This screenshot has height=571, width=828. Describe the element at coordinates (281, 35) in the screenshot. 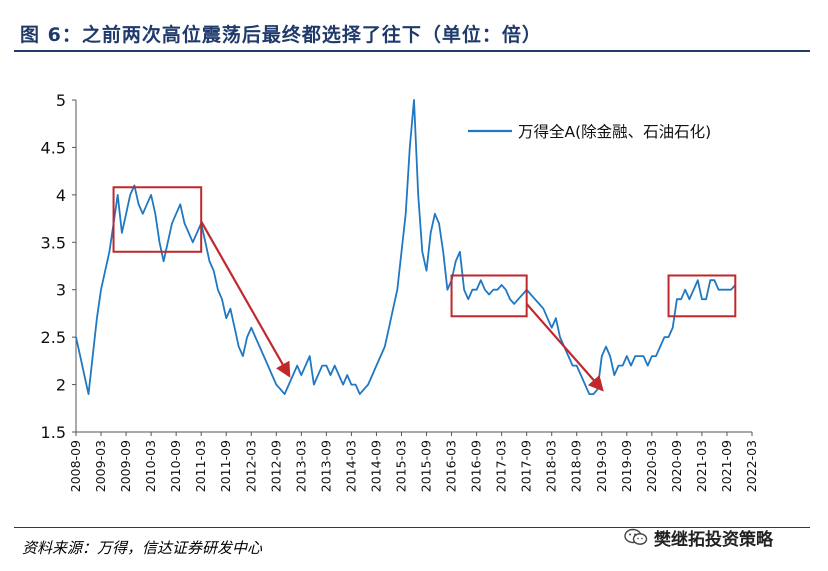

I see `figure-title: 图 6：之前两次高位震荡后最终都选择了往下（单位：倍）` at that location.